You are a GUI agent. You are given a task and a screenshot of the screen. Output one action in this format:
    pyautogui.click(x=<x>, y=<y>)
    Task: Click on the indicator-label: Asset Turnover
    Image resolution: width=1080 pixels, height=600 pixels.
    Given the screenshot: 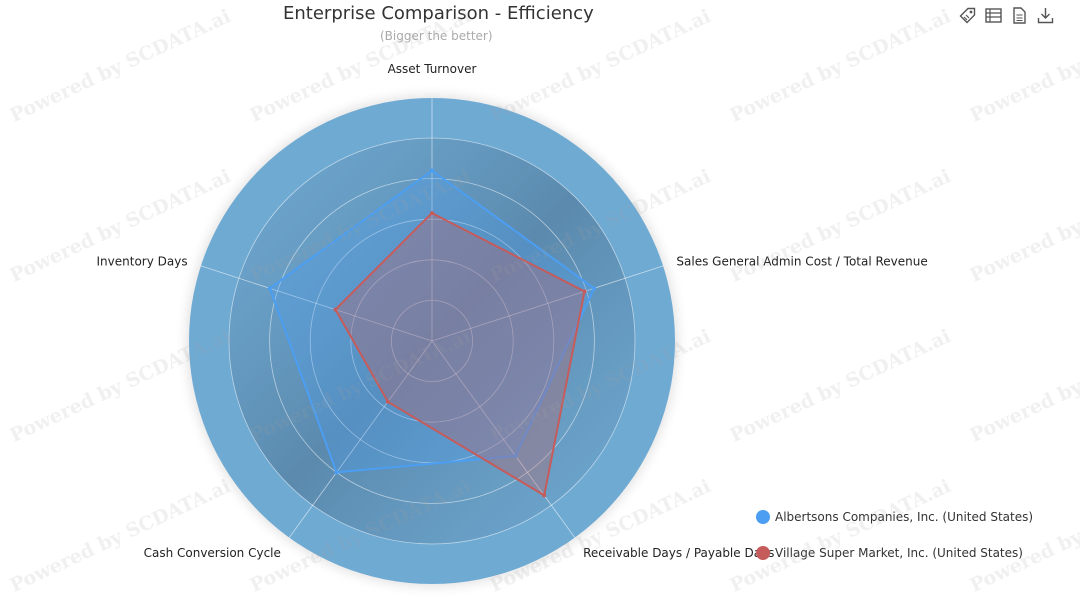 What is the action you would take?
    pyautogui.click(x=432, y=69)
    